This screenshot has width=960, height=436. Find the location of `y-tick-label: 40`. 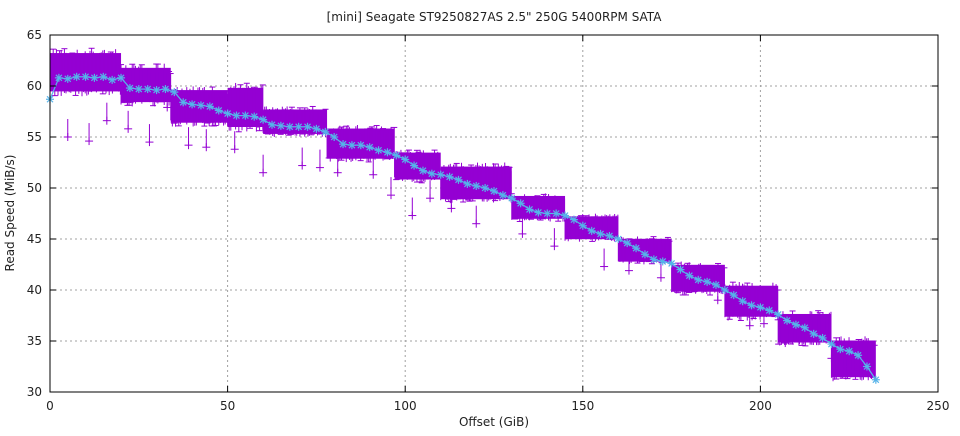

y-tick-label: 40 is located at coordinates (34, 290).